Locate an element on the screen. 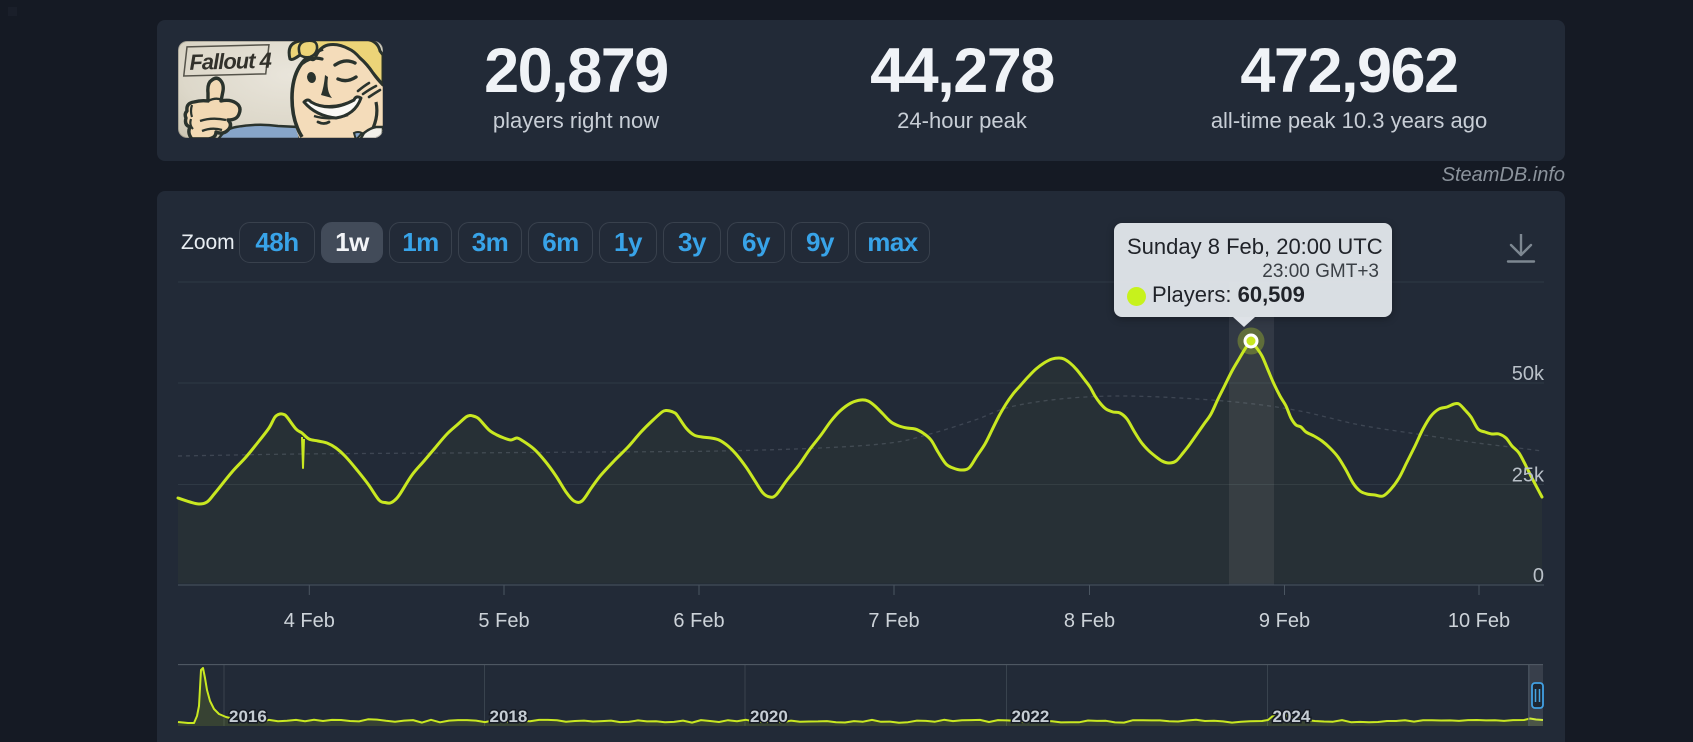 This screenshot has width=1693, height=742. svg-text: 4 Feb is located at coordinates (309, 621).